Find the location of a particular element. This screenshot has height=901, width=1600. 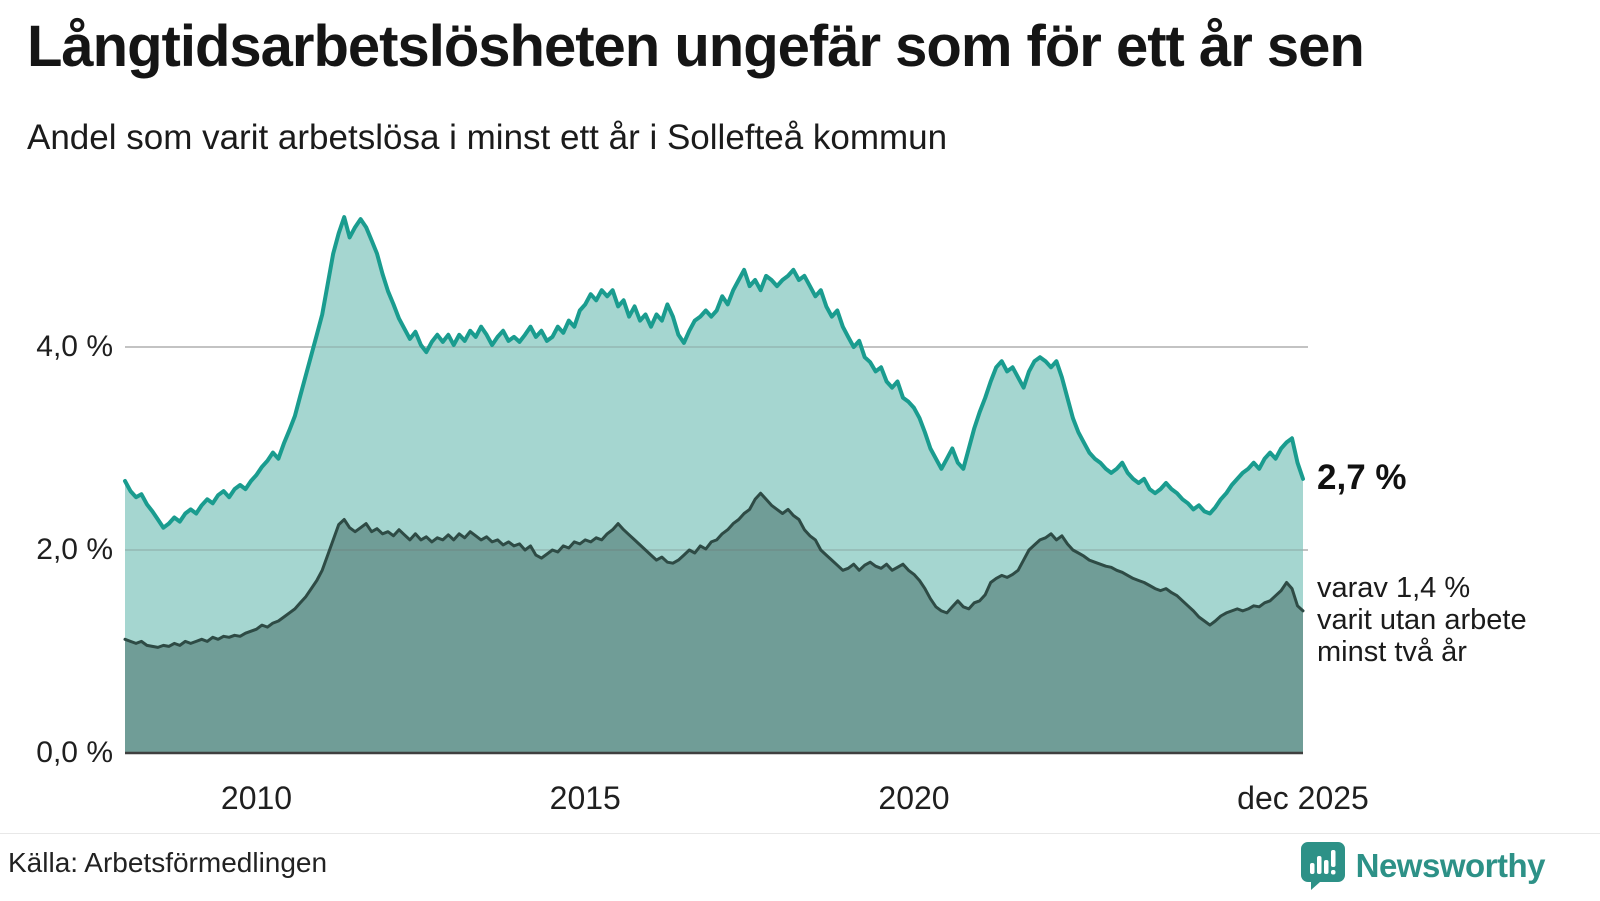

x-axis-tick-label: dec 2025 is located at coordinates (1303, 798).